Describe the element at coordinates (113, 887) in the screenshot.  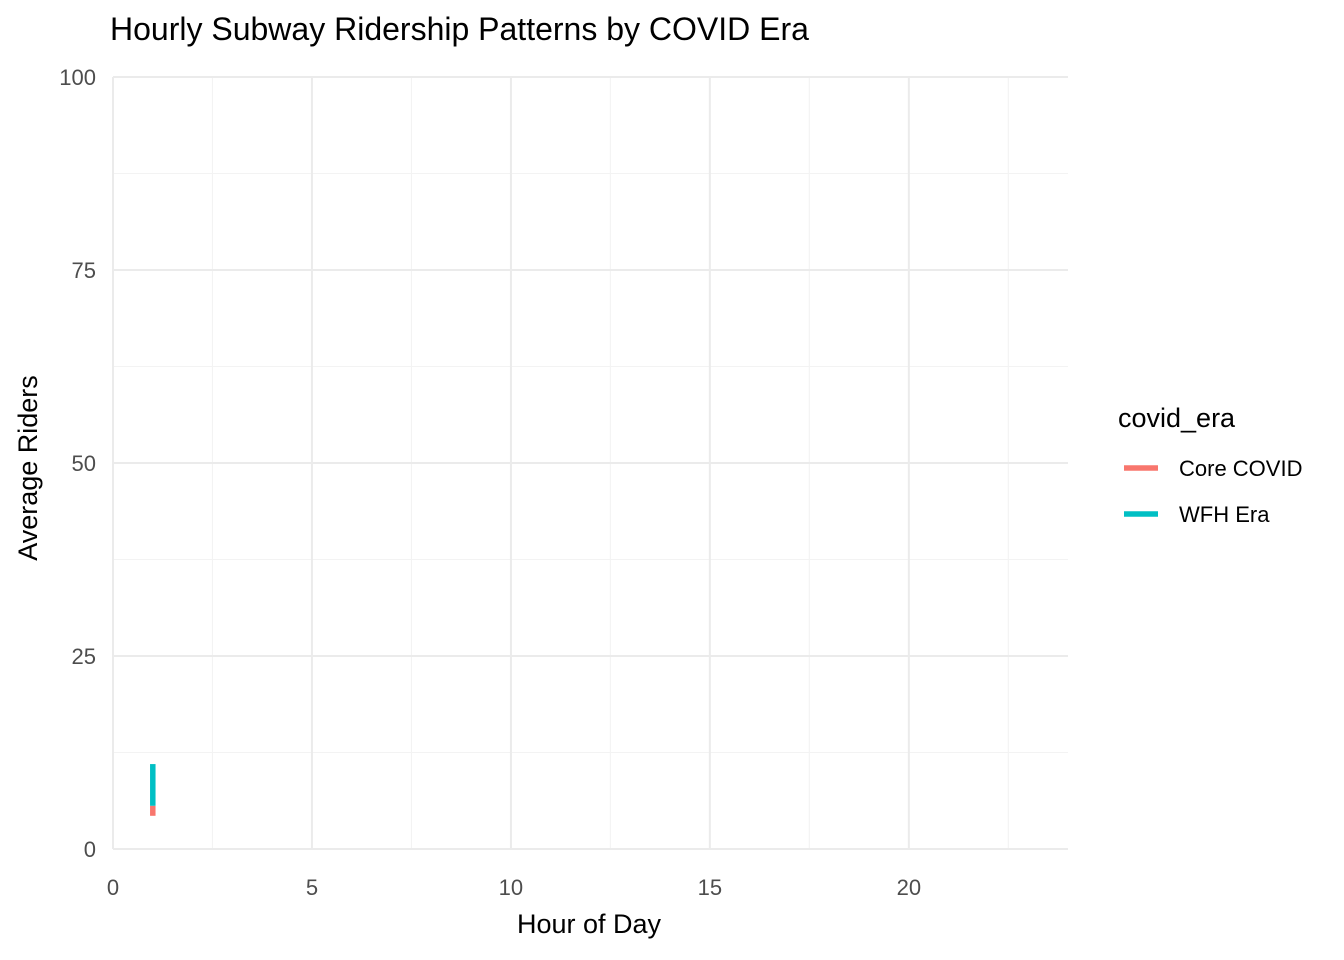
I see `x-tick-label: 0` at that location.